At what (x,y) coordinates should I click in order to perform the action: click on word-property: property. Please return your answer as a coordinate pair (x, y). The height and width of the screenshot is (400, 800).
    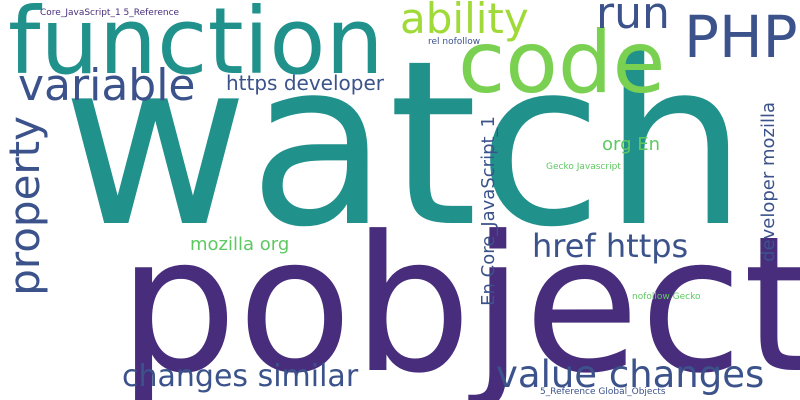
    Looking at the image, I should click on (24, 206).